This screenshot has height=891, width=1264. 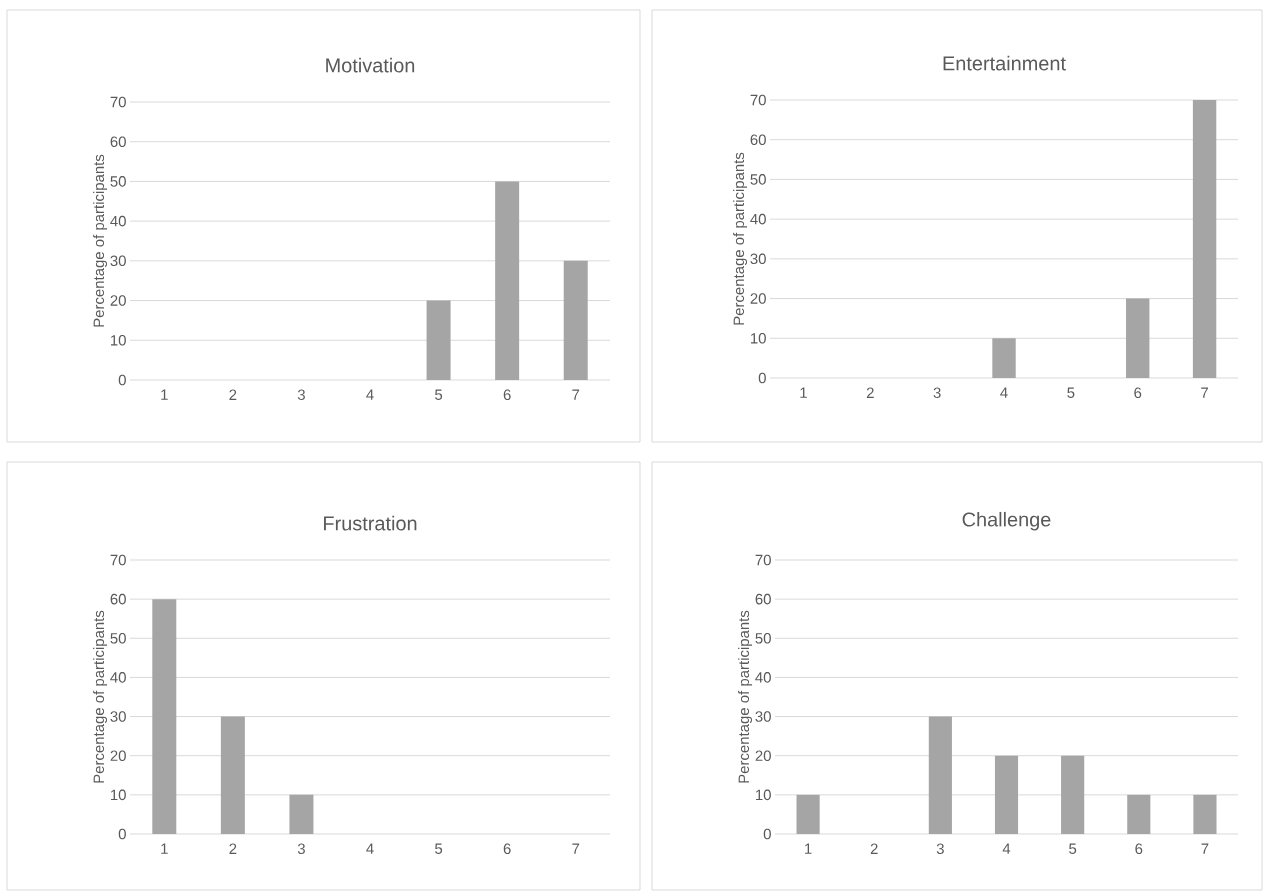 What do you see at coordinates (1004, 63) in the screenshot?
I see `chart-title: Entertainment` at bounding box center [1004, 63].